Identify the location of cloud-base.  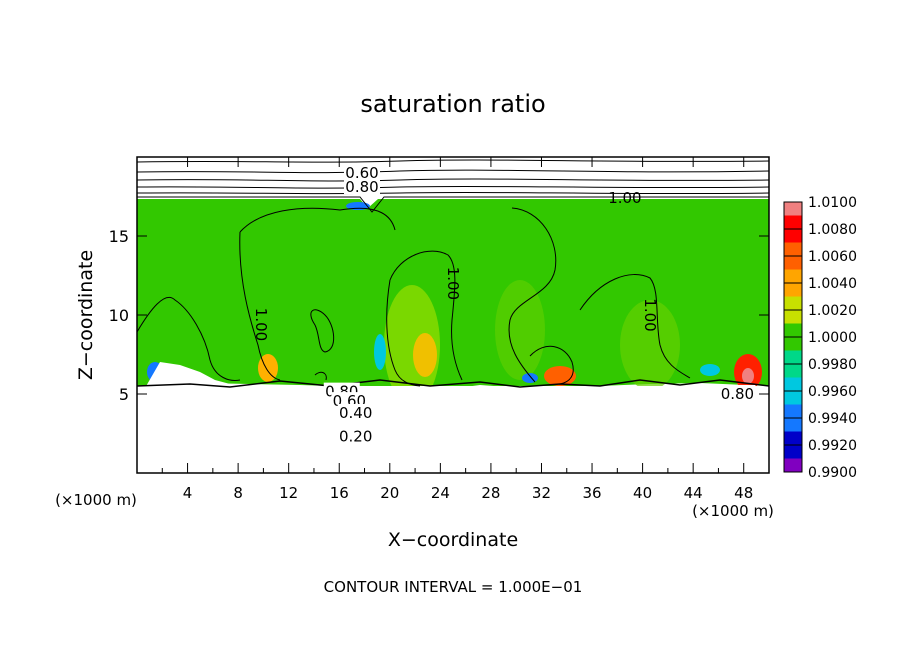
(453, 383).